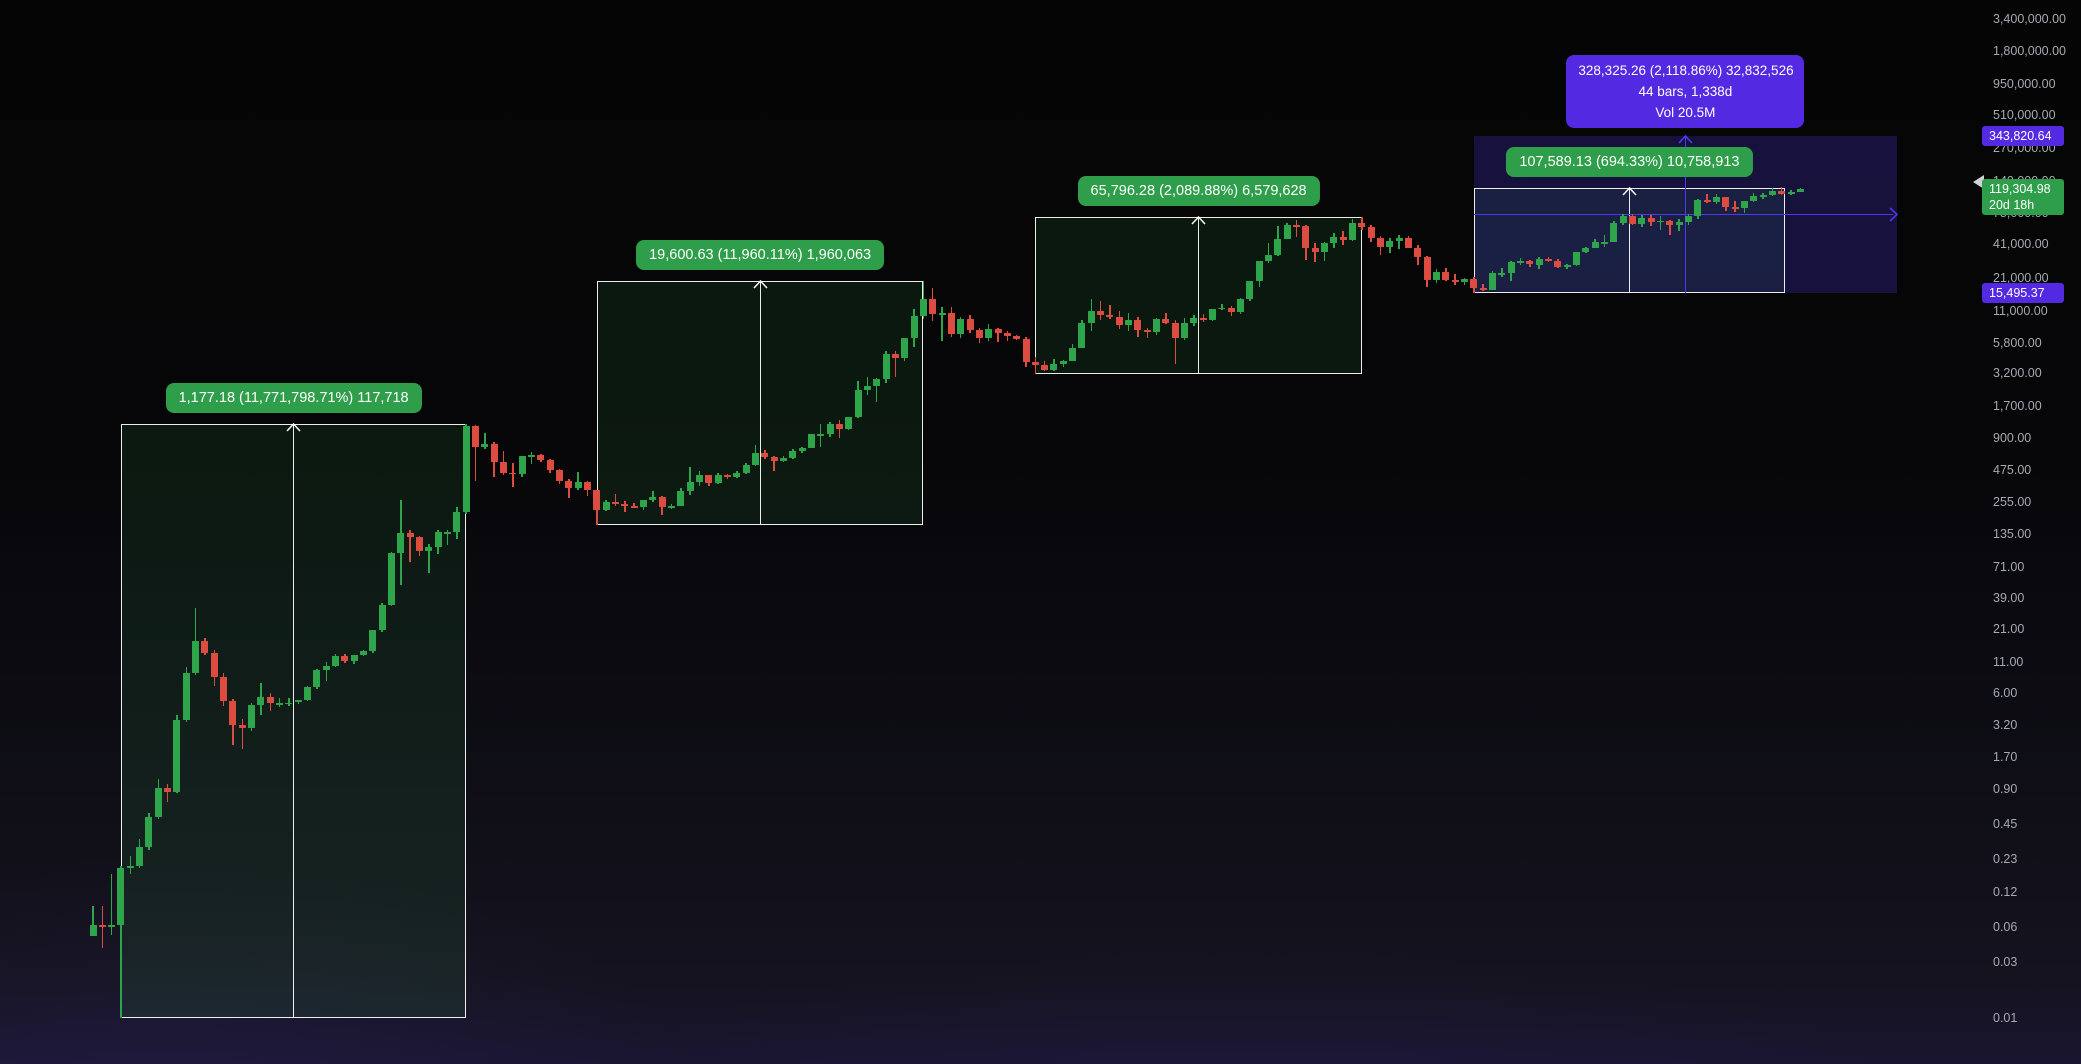 Image resolution: width=2081 pixels, height=1064 pixels. I want to click on price-tick: 0.23, so click(2005, 858).